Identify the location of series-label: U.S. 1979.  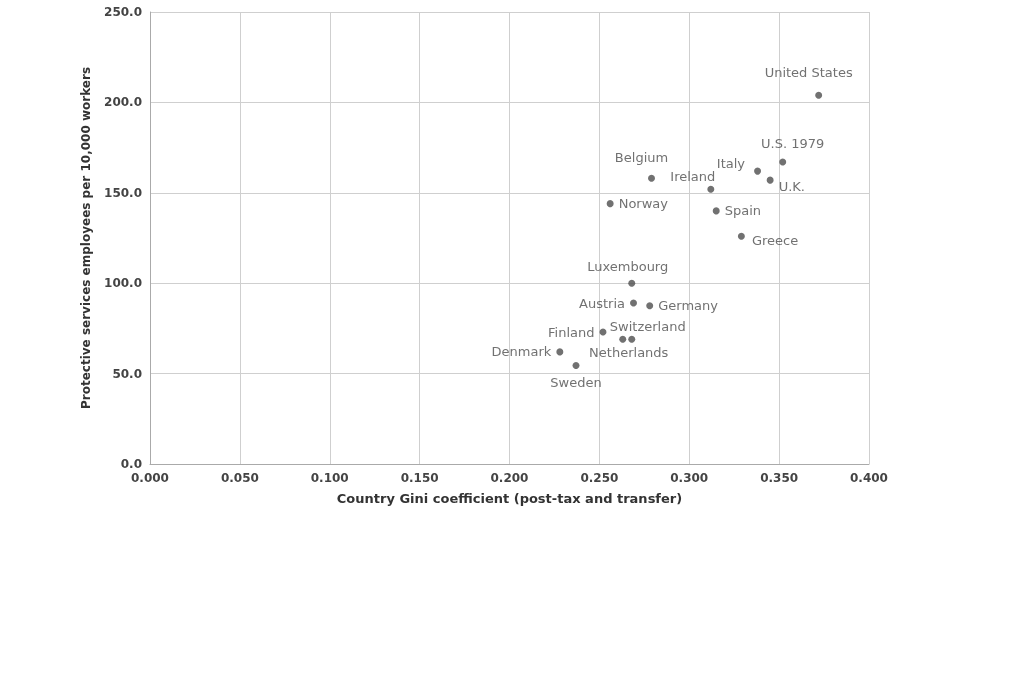
(793, 143).